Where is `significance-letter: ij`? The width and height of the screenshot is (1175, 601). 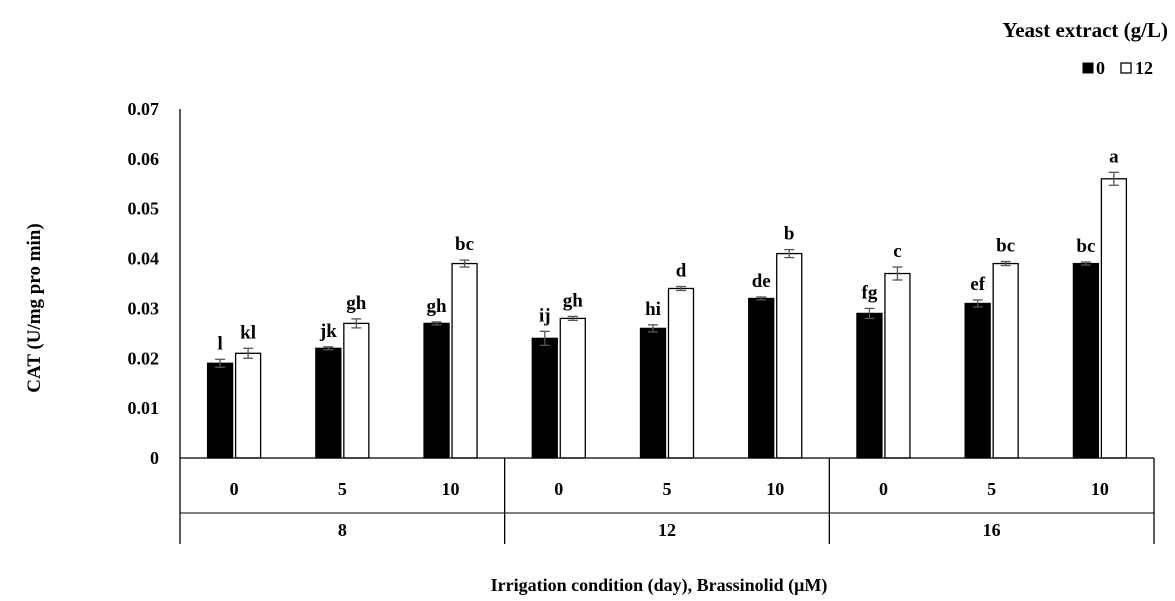 significance-letter: ij is located at coordinates (545, 315).